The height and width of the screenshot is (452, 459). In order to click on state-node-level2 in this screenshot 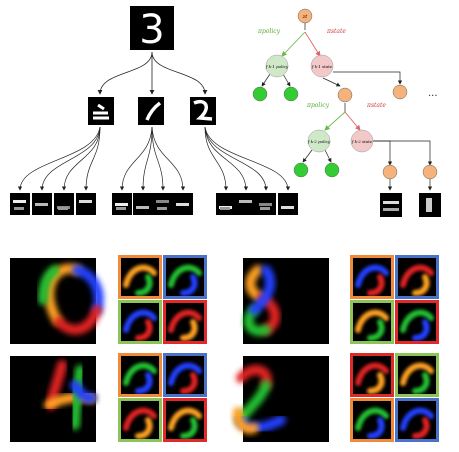, I will do `click(362, 141)`.